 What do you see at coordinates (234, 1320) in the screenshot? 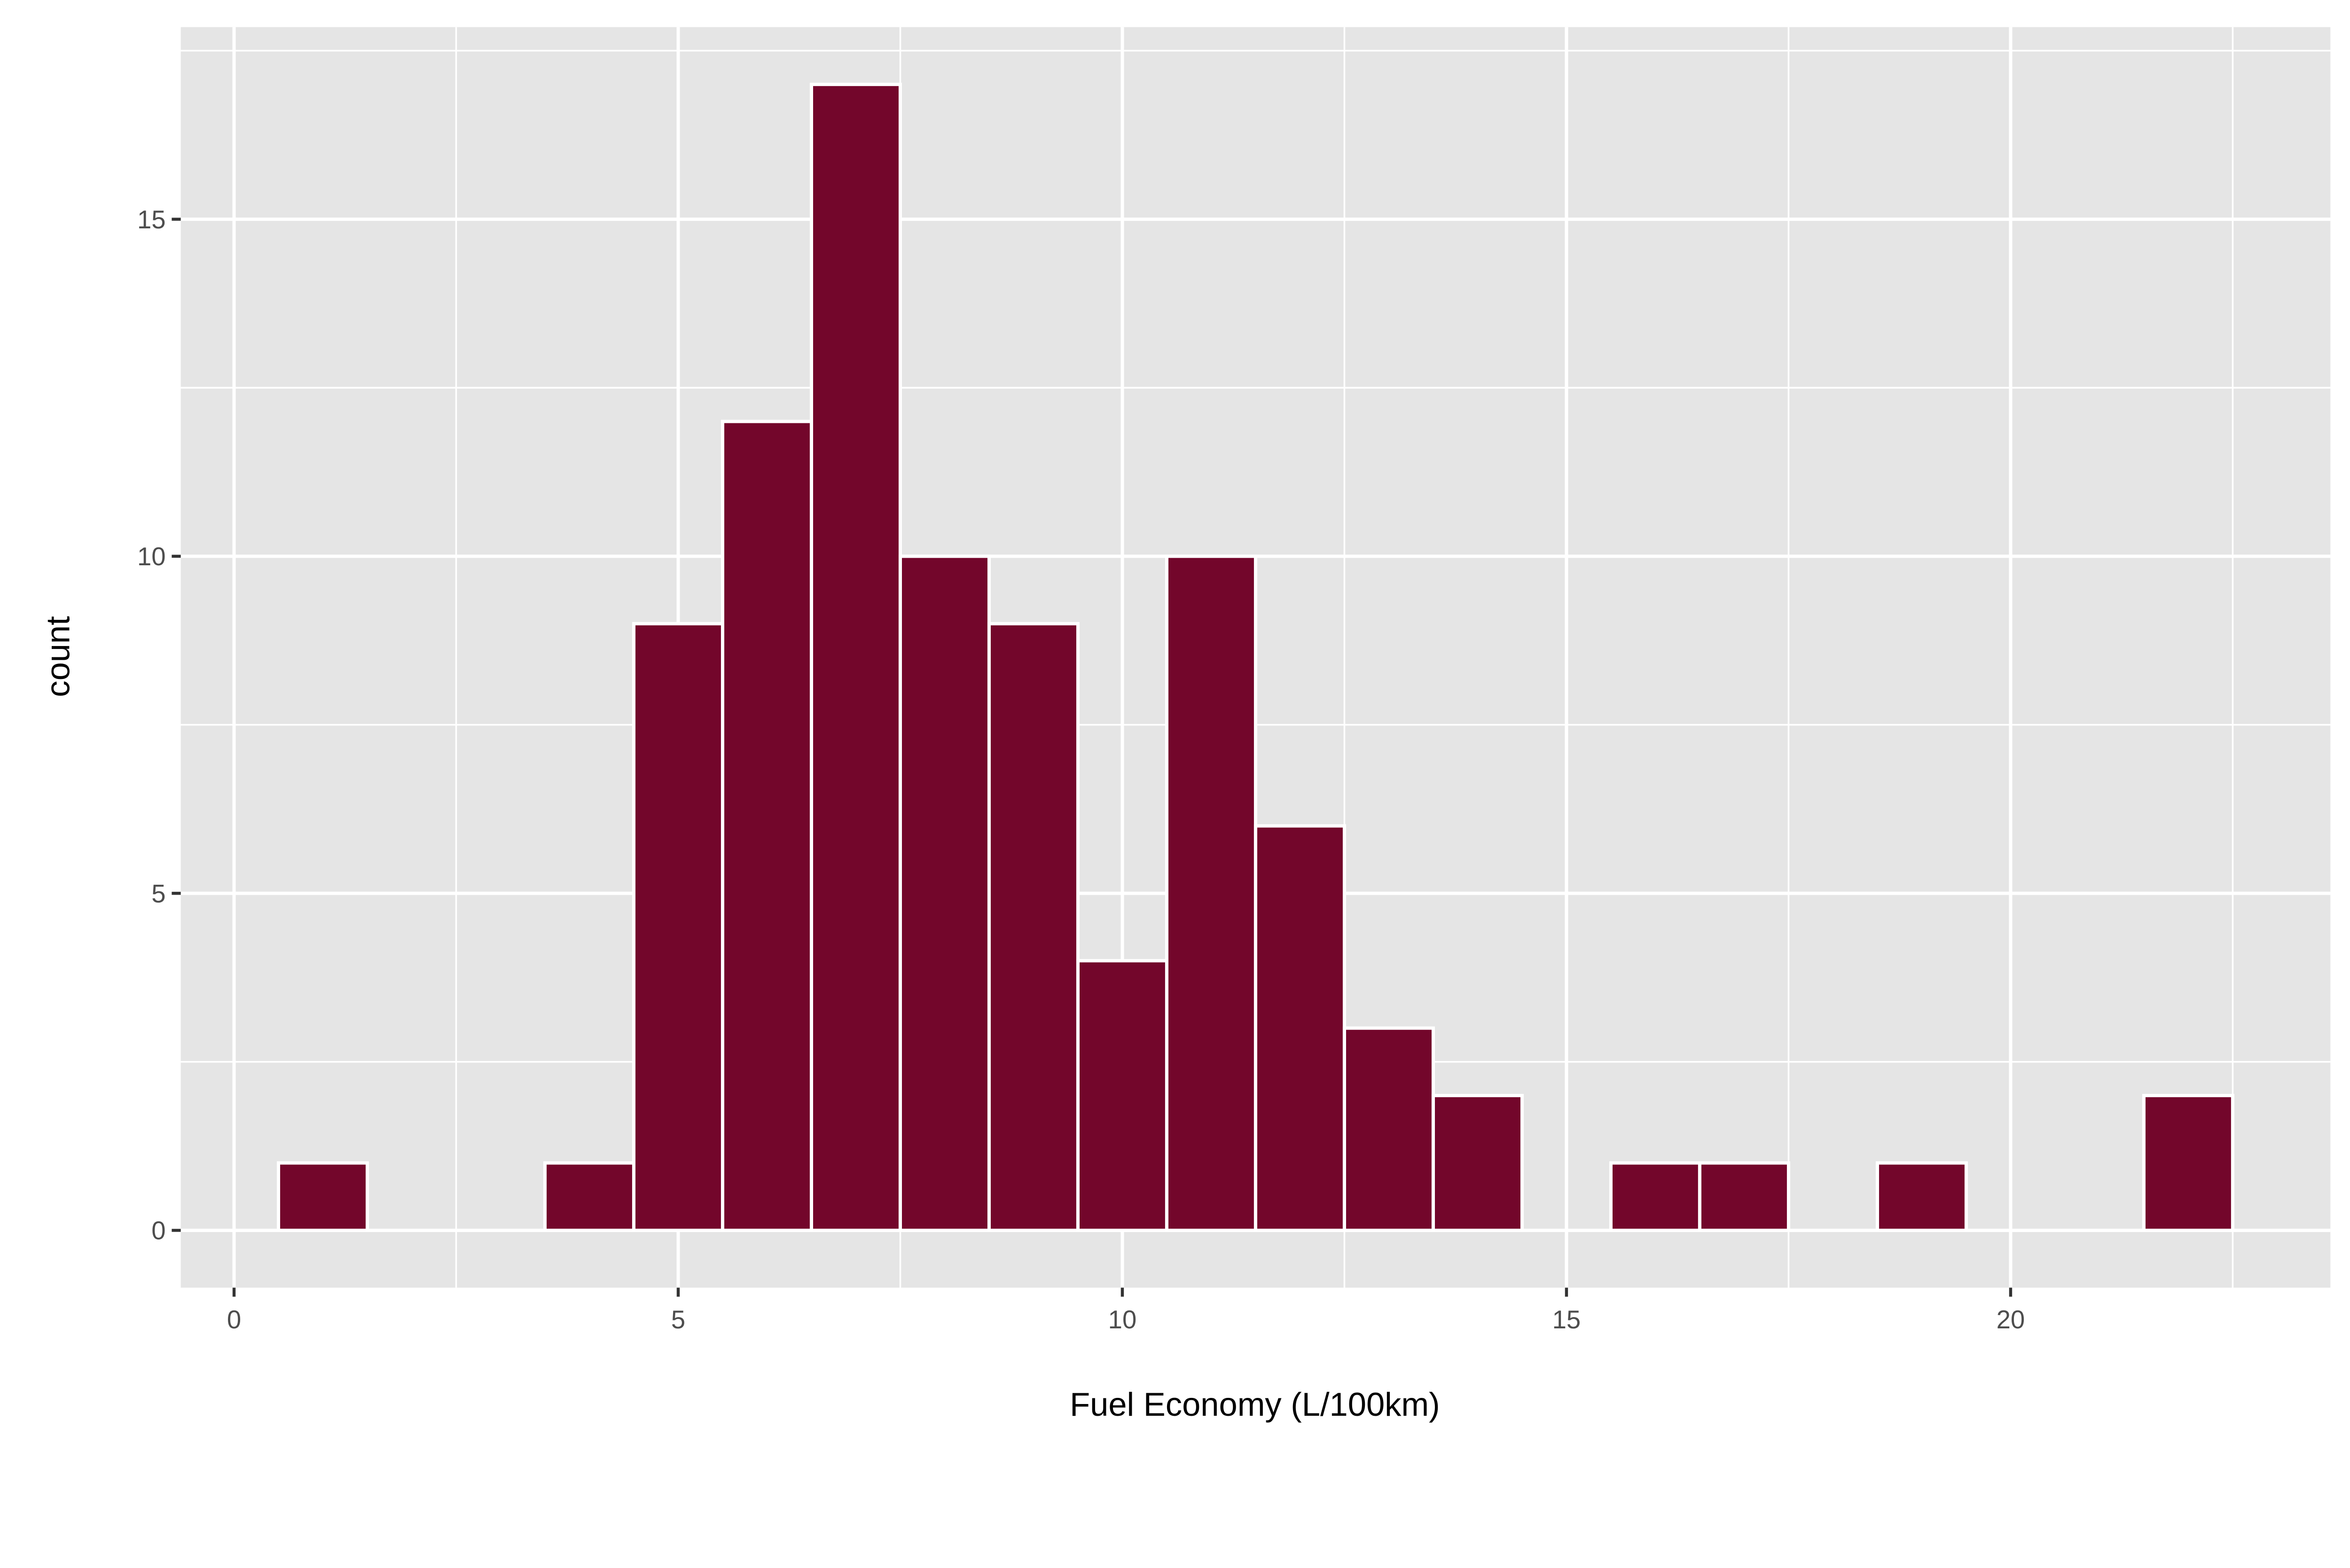
I see `x-tick-label: 0` at bounding box center [234, 1320].